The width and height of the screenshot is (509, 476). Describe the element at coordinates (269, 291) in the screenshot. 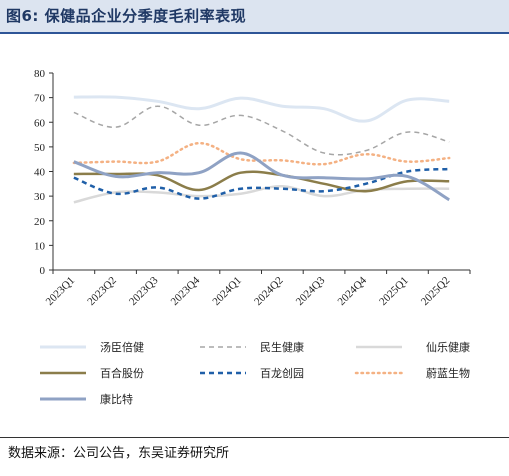

I see `x-tick-label: 2024Q2` at that location.